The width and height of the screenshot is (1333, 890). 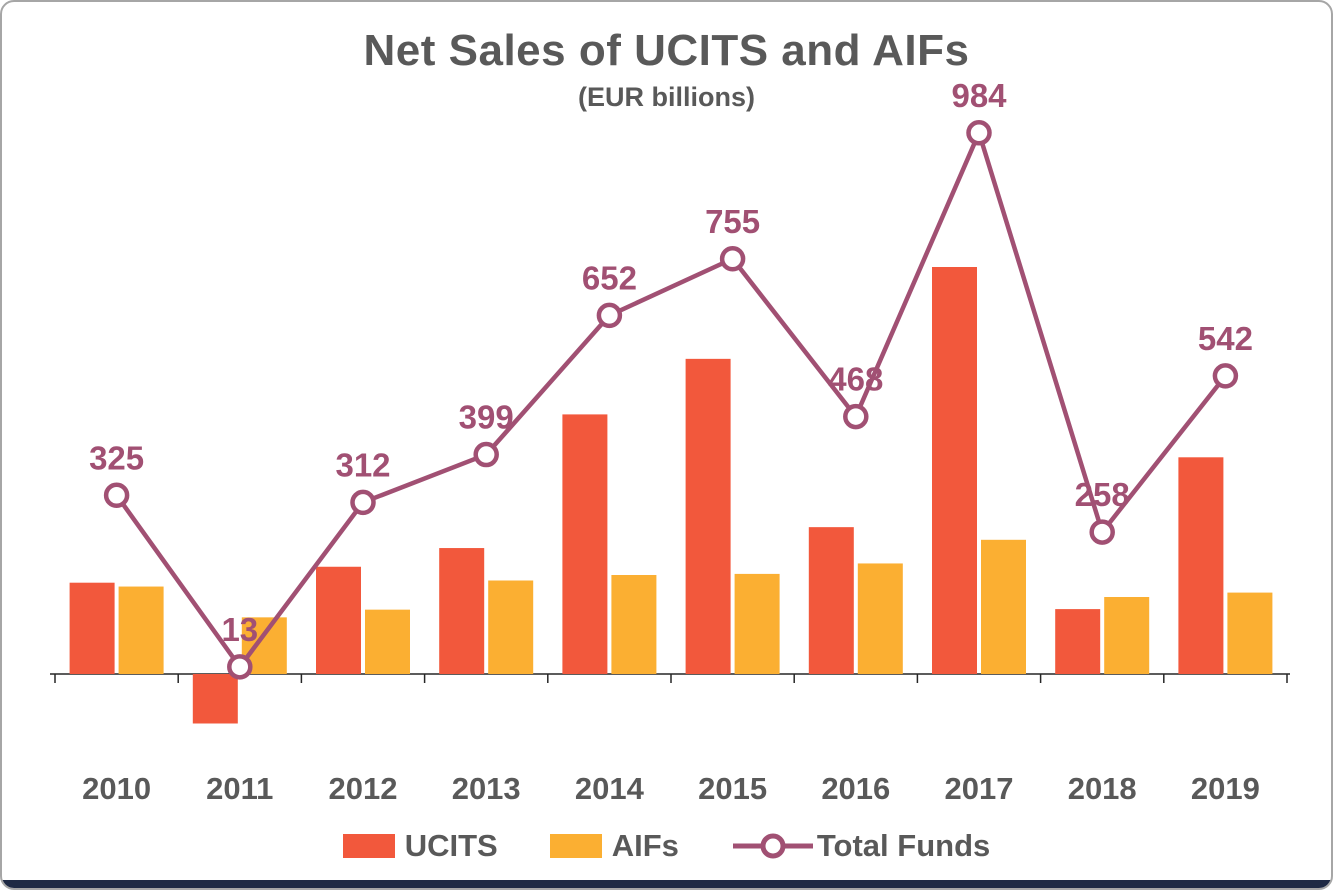 I want to click on bottom-bar, so click(x=666, y=884).